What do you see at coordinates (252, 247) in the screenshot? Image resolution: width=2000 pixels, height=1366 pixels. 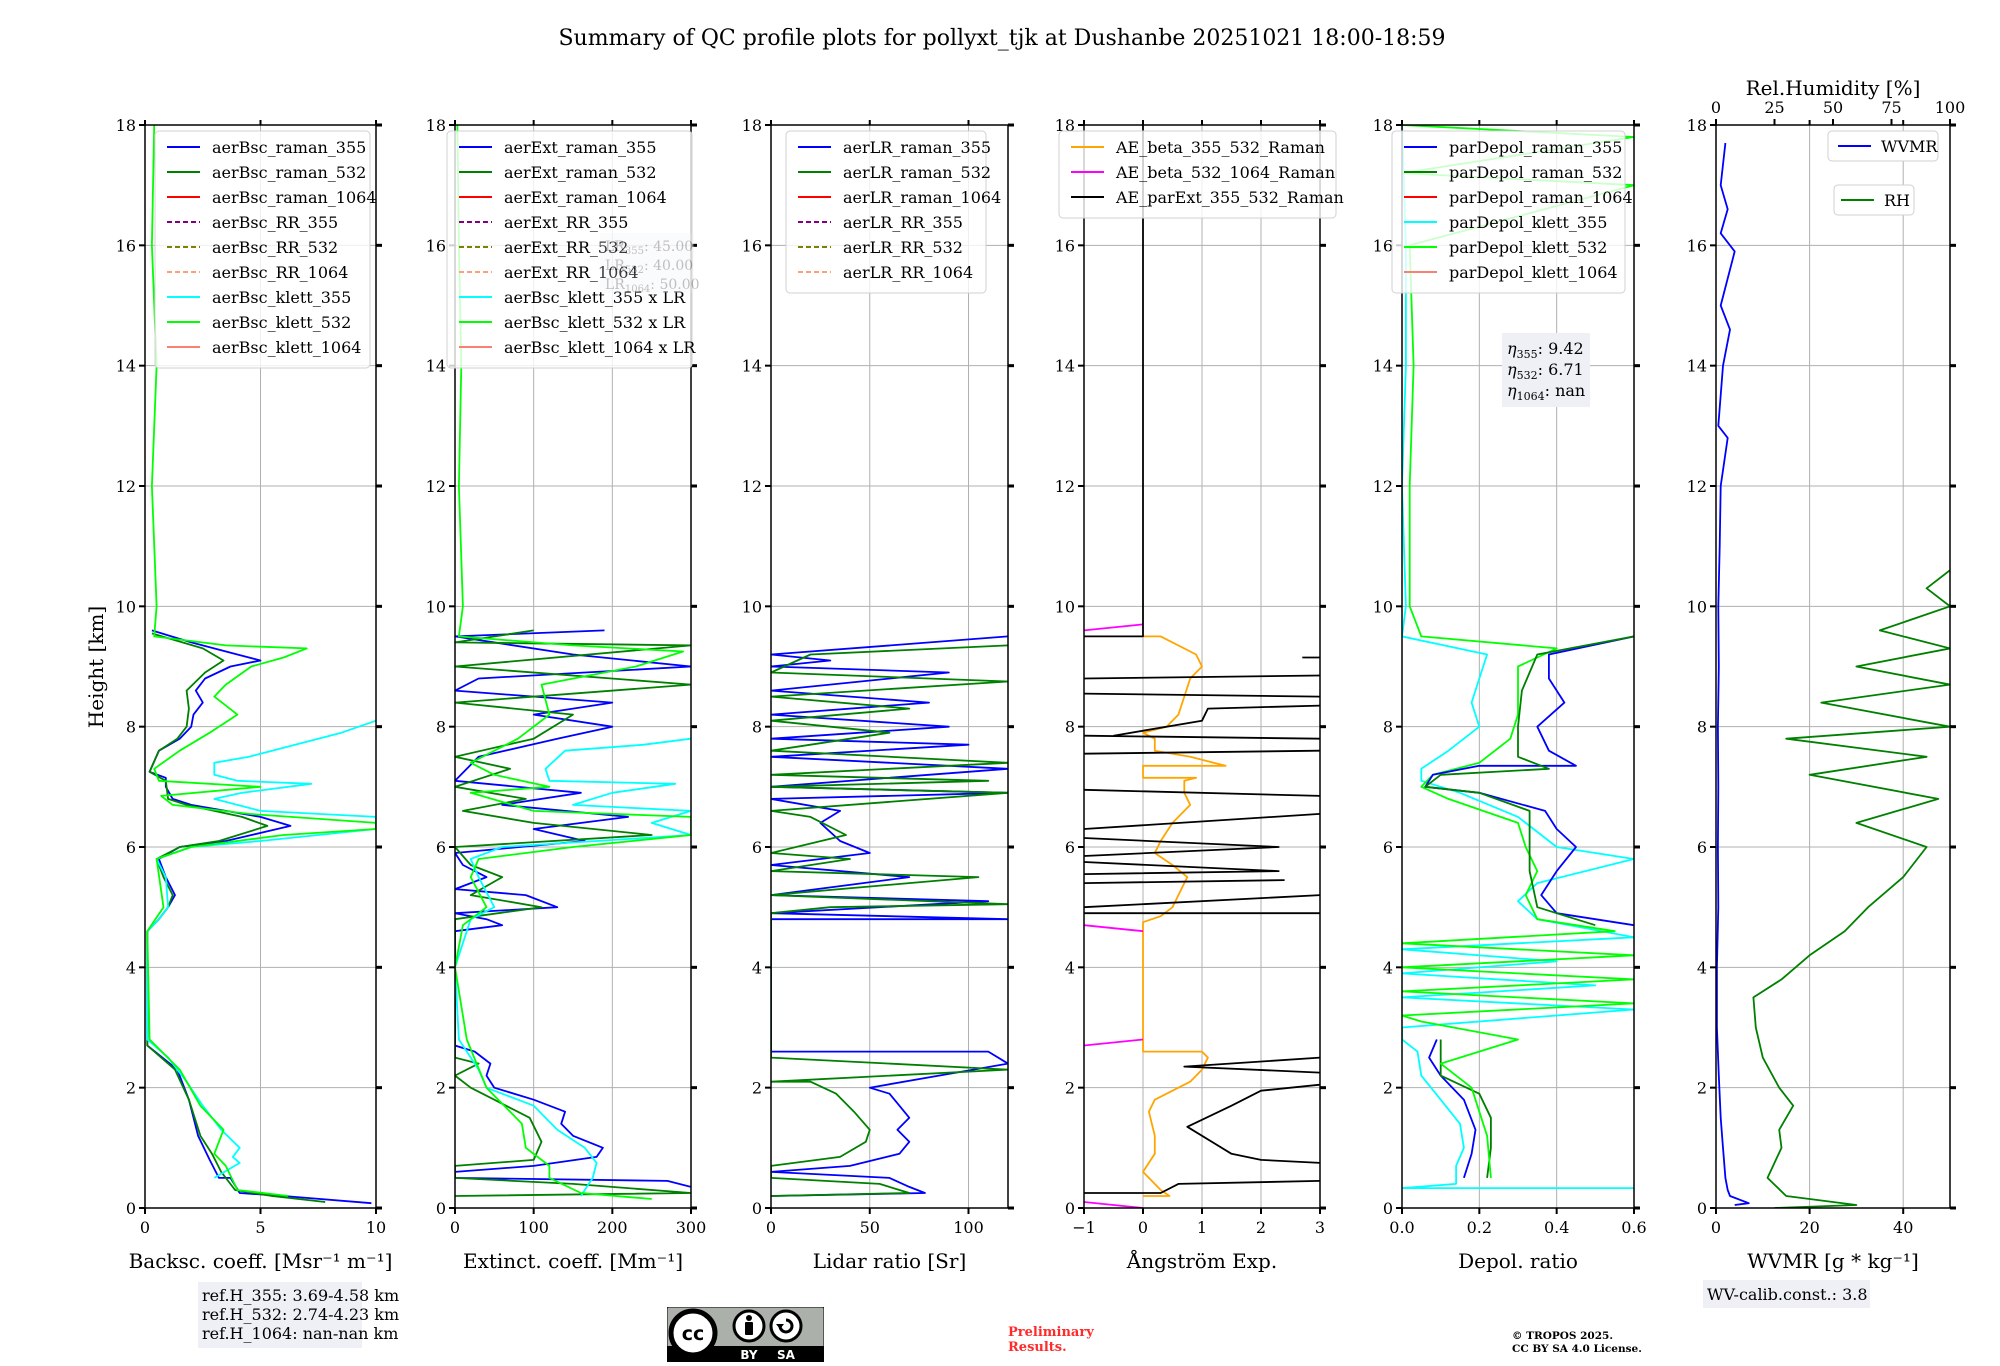 I see `legend-item: aerBsc_RR_532` at bounding box center [252, 247].